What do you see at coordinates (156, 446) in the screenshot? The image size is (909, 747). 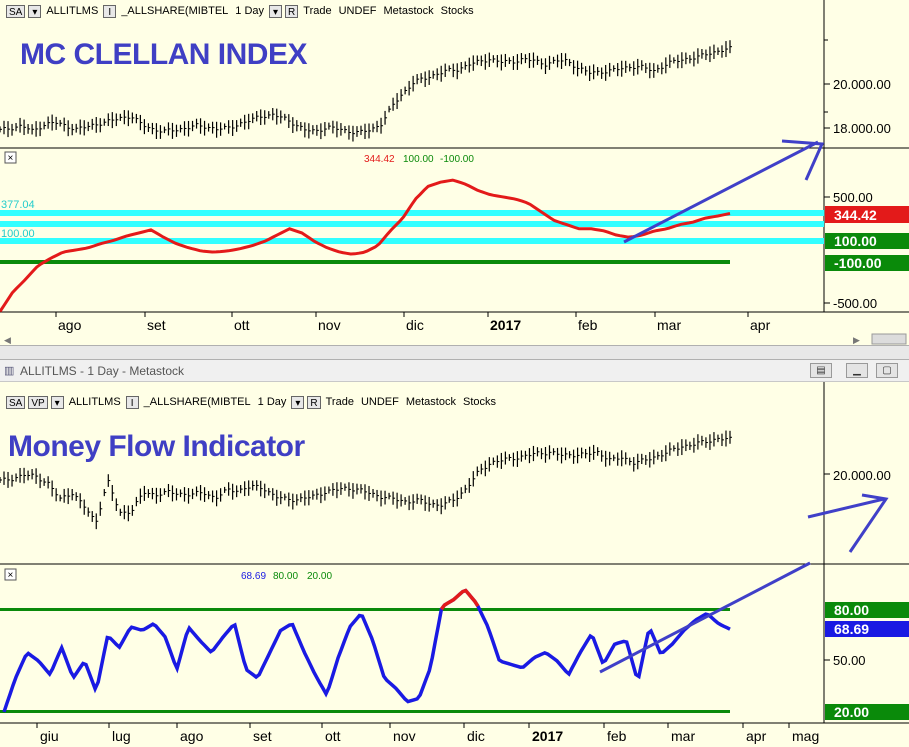 I see `chart-title: Money Flow Indicator` at bounding box center [156, 446].